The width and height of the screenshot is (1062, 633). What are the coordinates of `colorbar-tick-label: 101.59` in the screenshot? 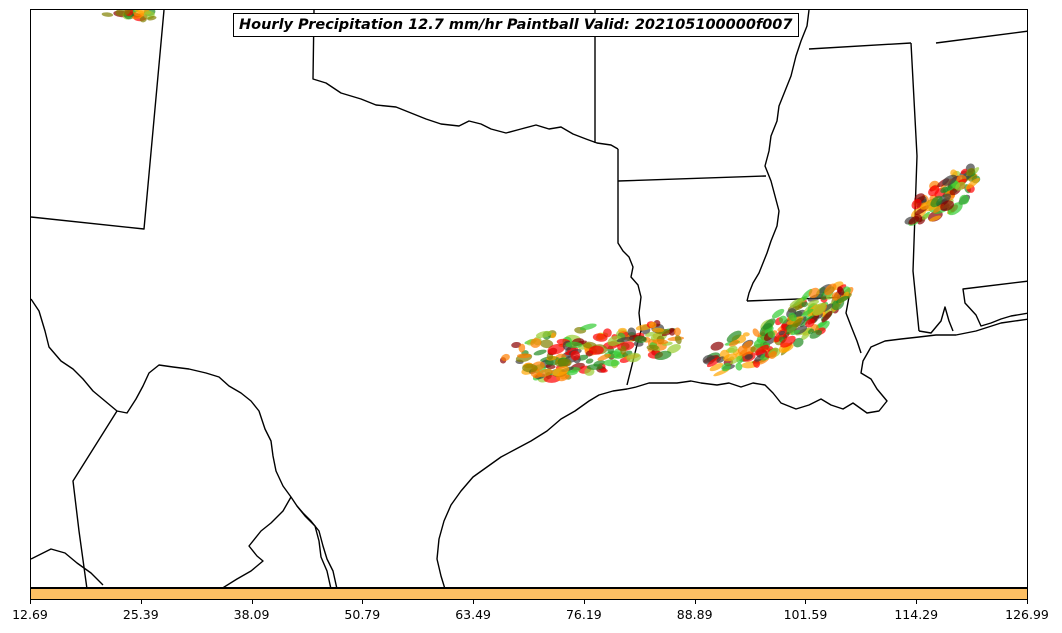 It's located at (805, 614).